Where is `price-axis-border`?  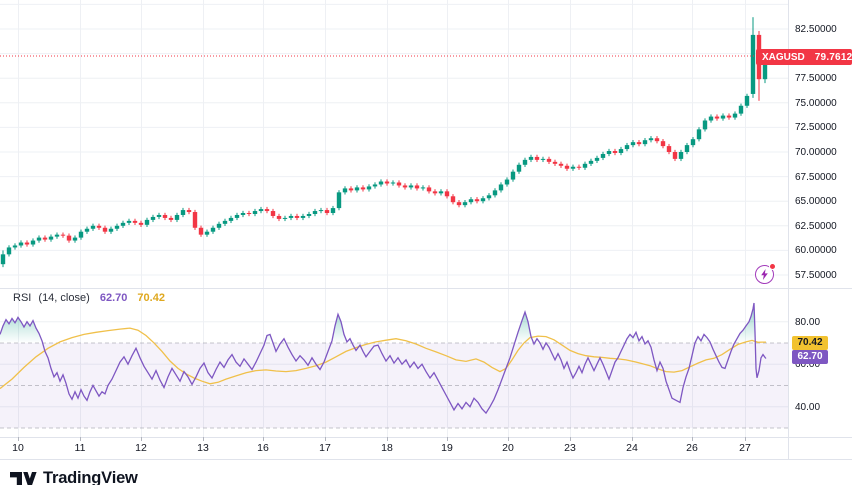
price-axis-border is located at coordinates (788, 229).